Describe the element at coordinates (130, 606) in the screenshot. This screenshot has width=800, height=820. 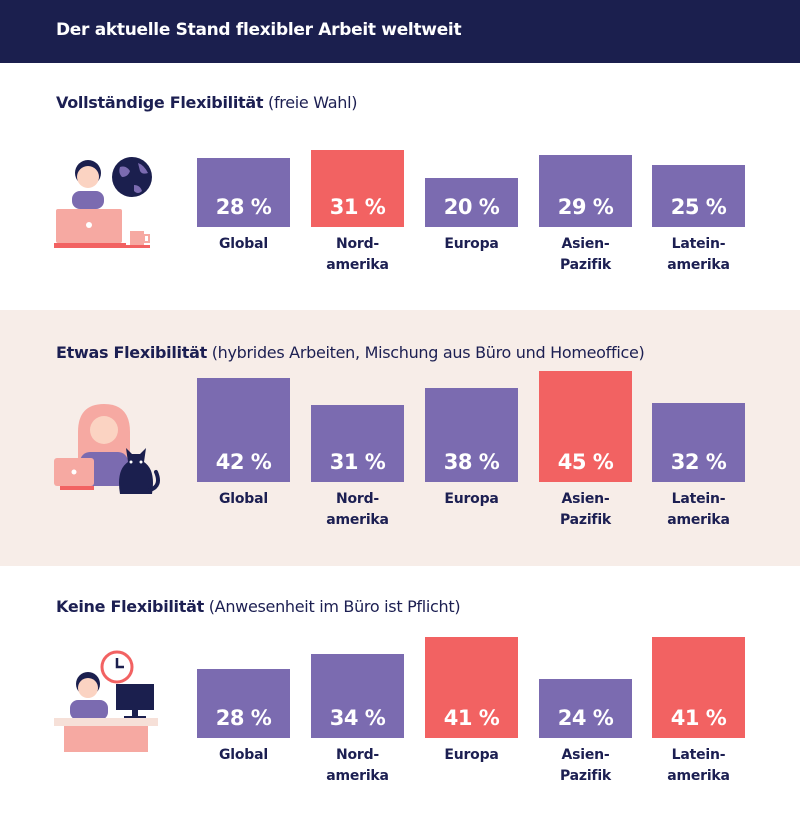
I see `section-title-bold: Keine Flexibilität` at that location.